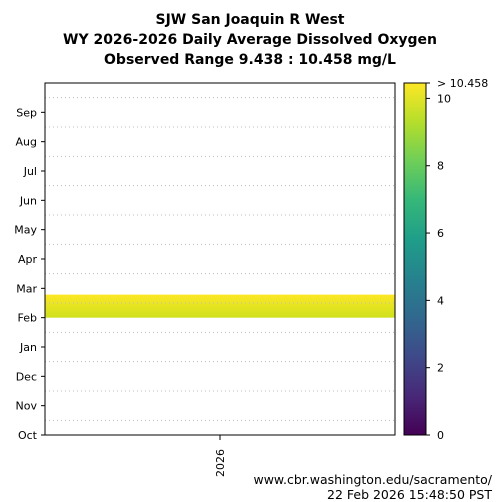 The image size is (500, 502). Describe the element at coordinates (440, 435) in the screenshot. I see `colorbar-tick-label-0: 0` at that location.